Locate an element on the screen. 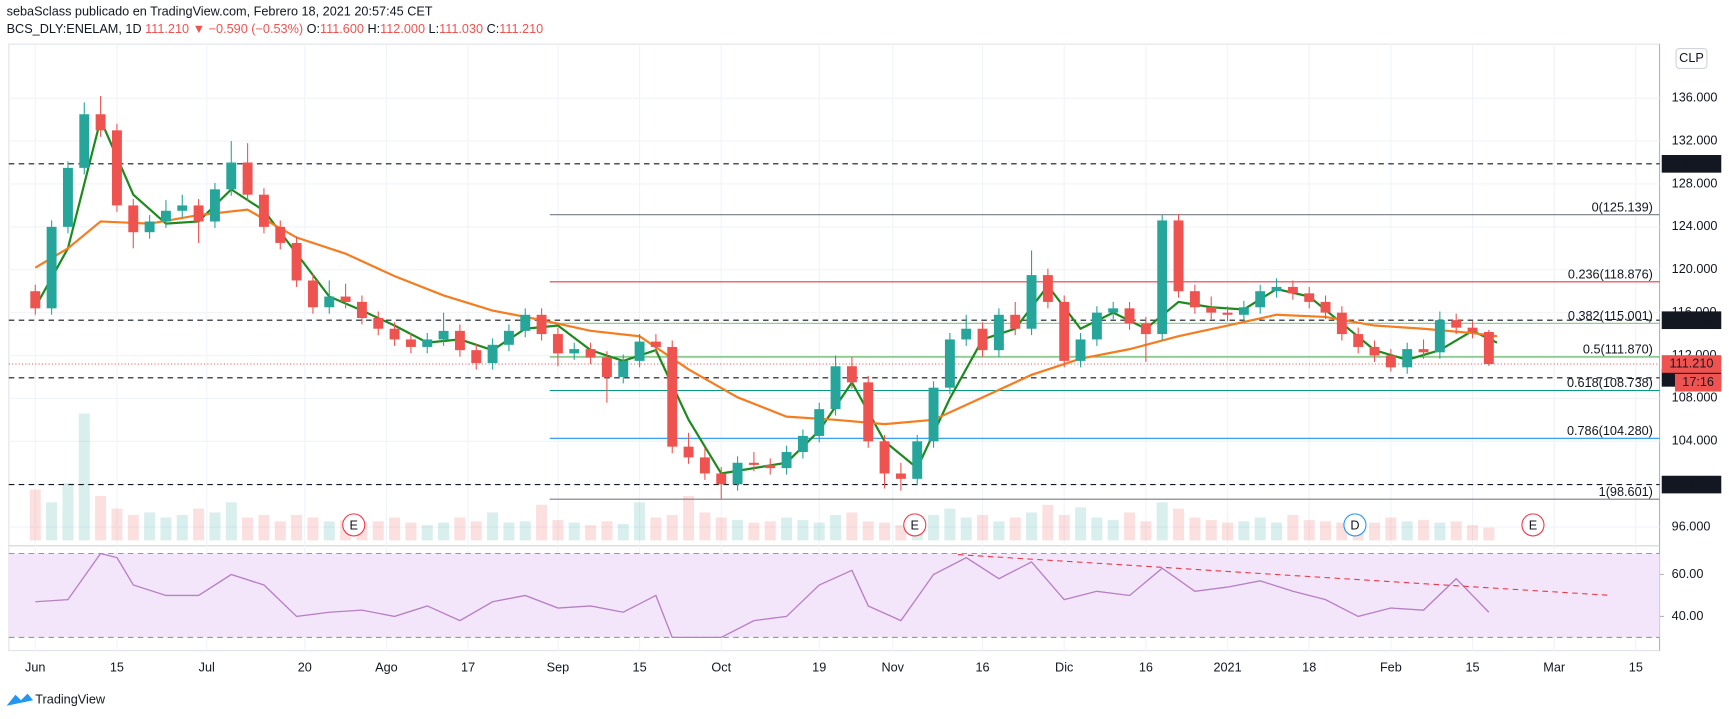  y-tick-label: 40.00 is located at coordinates (1688, 616).